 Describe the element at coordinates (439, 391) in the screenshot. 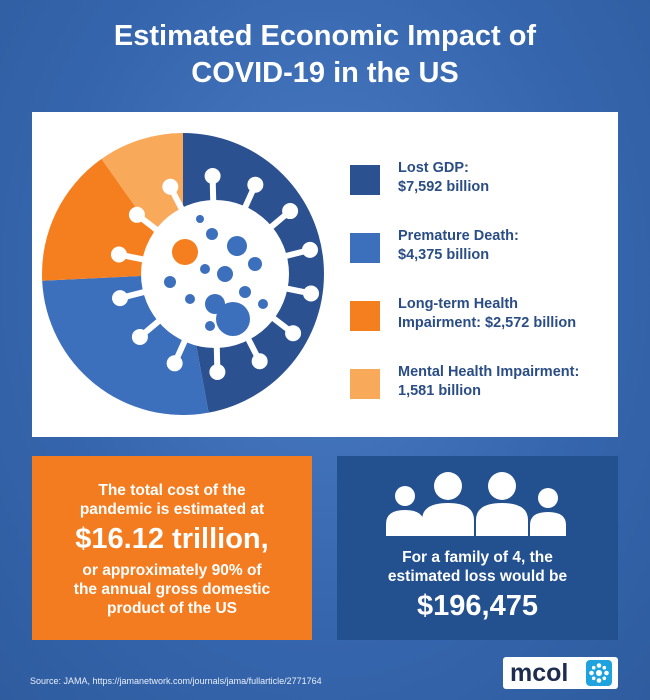

I see `legend-value-mental-health: 1,581 billion` at that location.